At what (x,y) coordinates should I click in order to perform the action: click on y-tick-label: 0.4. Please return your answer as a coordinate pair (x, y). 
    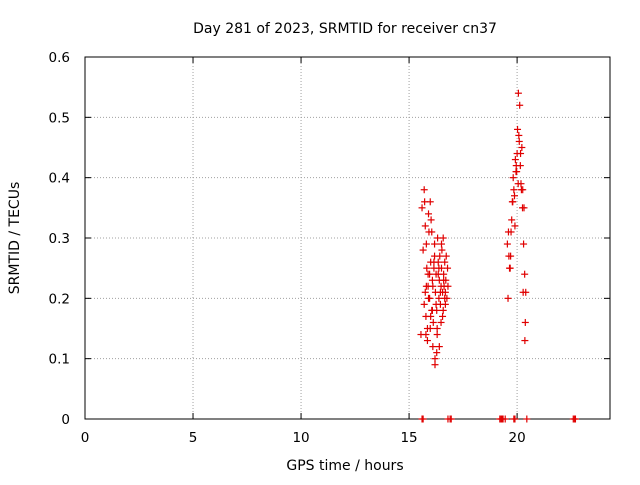
    Looking at the image, I should click on (59, 179).